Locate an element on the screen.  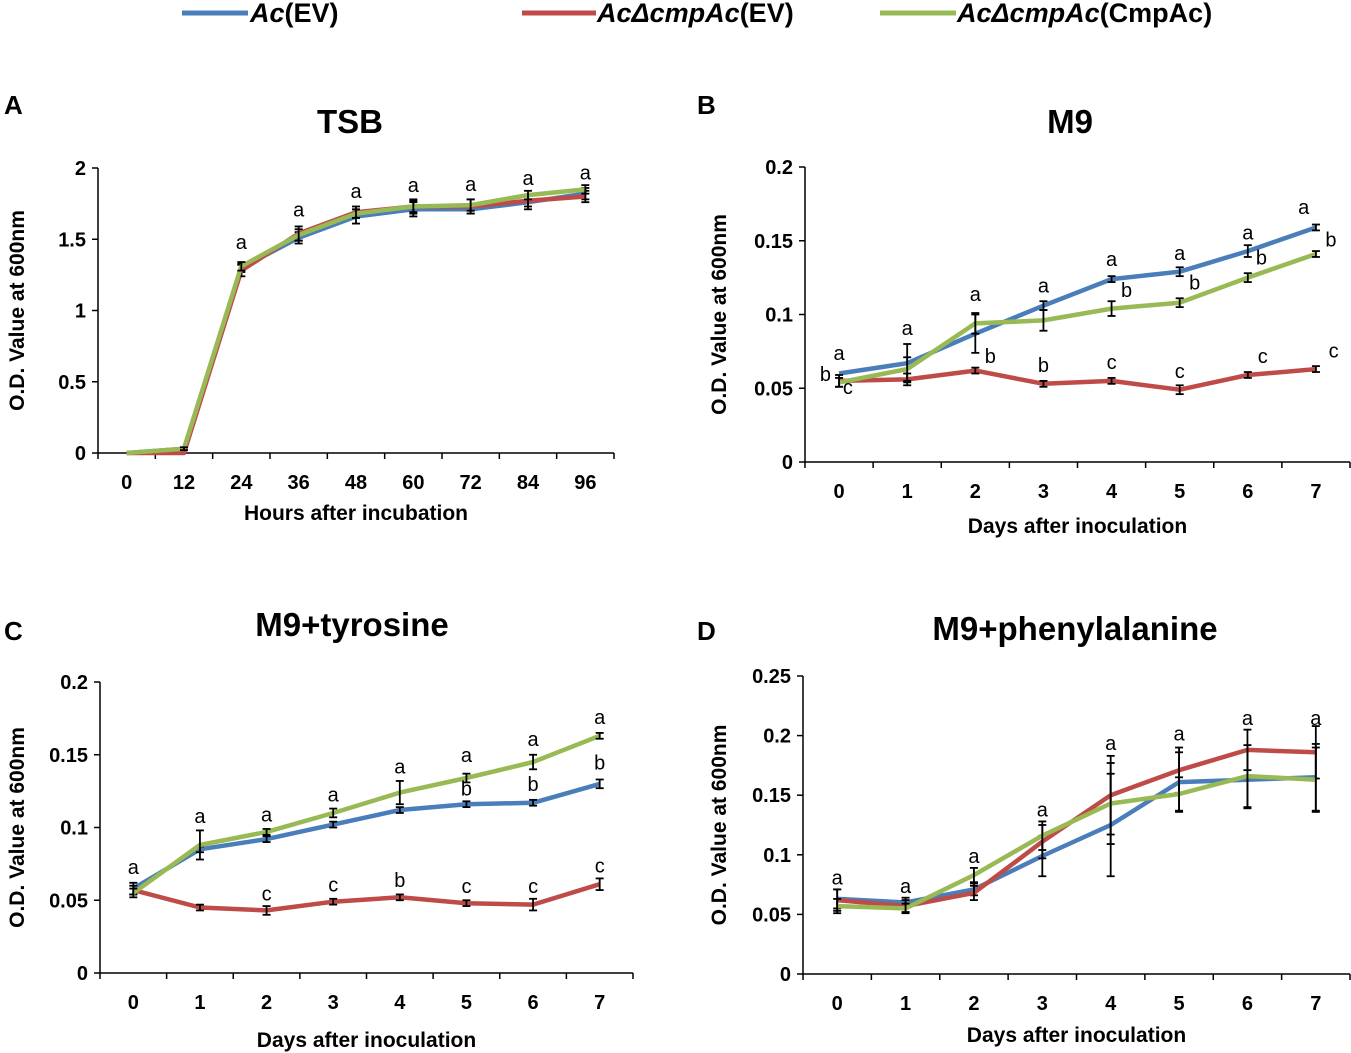
x-tick-label: 72 is located at coordinates (471, 483).